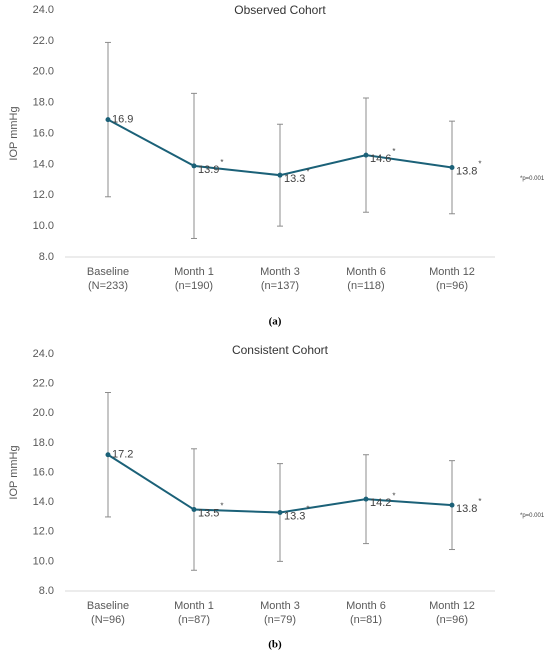 The height and width of the screenshot is (659, 550). I want to click on value-label: 13.9, so click(208, 170).